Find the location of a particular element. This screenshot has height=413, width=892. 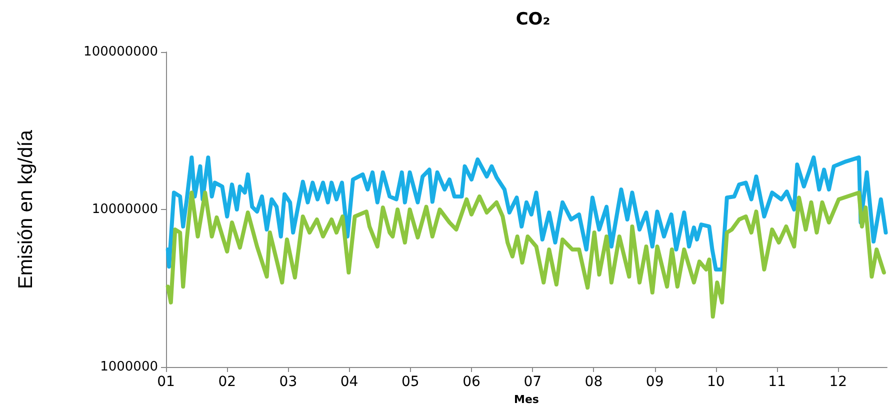

x-tick-label: 05 is located at coordinates (410, 382).